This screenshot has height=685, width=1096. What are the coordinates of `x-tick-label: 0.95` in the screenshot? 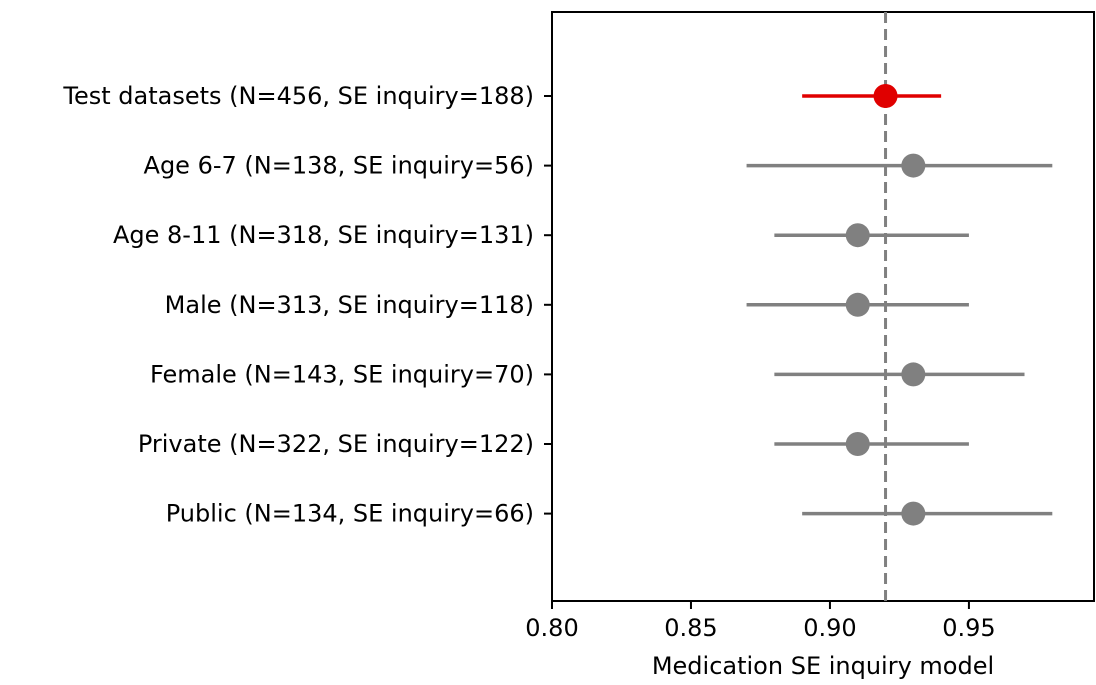 It's located at (968, 628).